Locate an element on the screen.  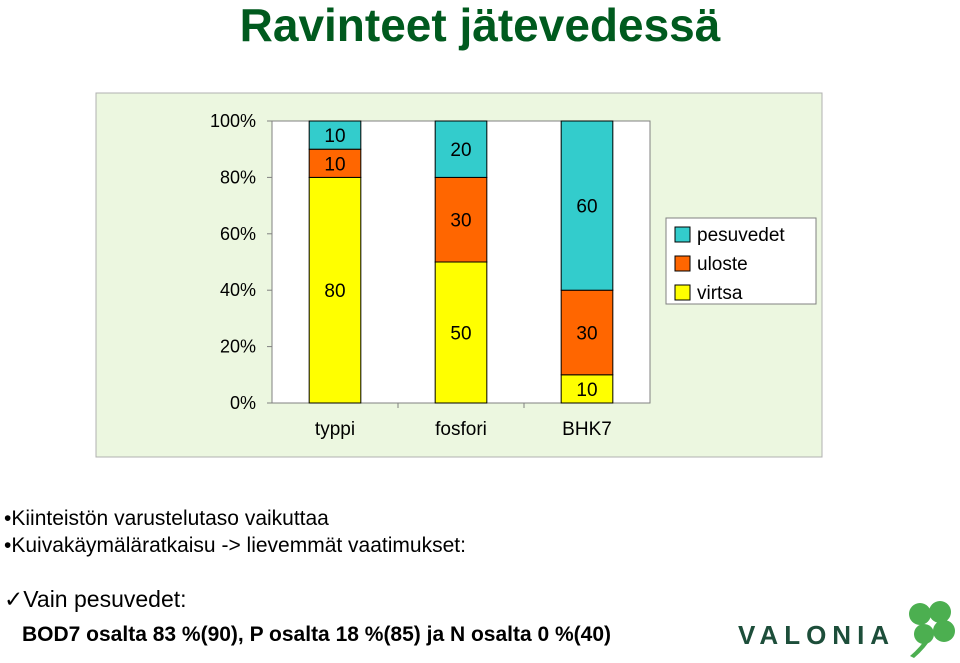
legend: pesuvedet uloste virtsa is located at coordinates (741, 261).